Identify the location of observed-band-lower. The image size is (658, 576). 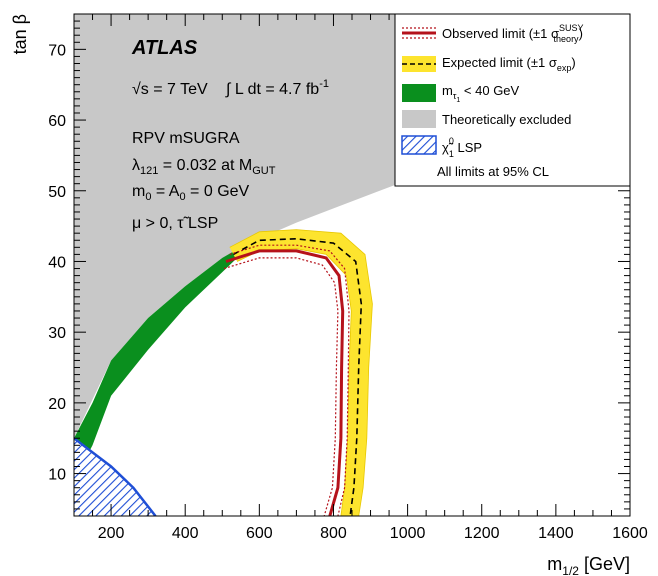
(281, 386).